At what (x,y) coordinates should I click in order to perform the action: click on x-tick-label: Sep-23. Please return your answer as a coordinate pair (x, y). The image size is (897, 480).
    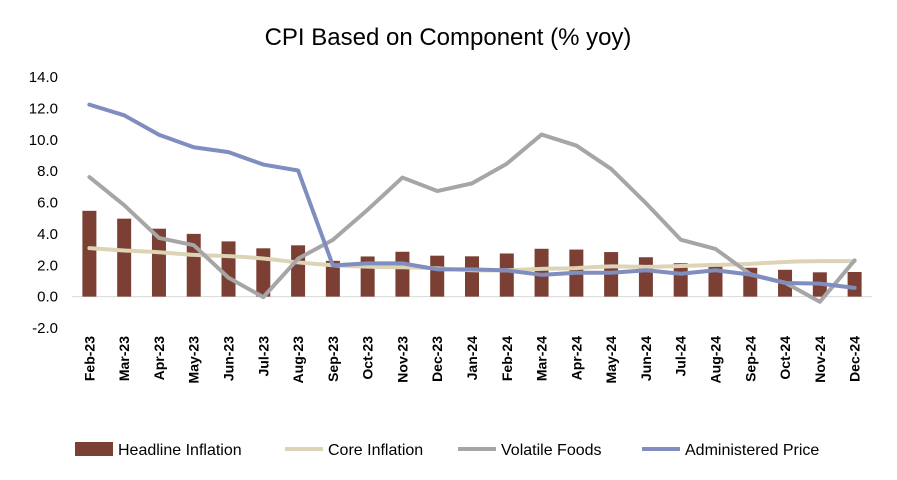
    Looking at the image, I should click on (333, 359).